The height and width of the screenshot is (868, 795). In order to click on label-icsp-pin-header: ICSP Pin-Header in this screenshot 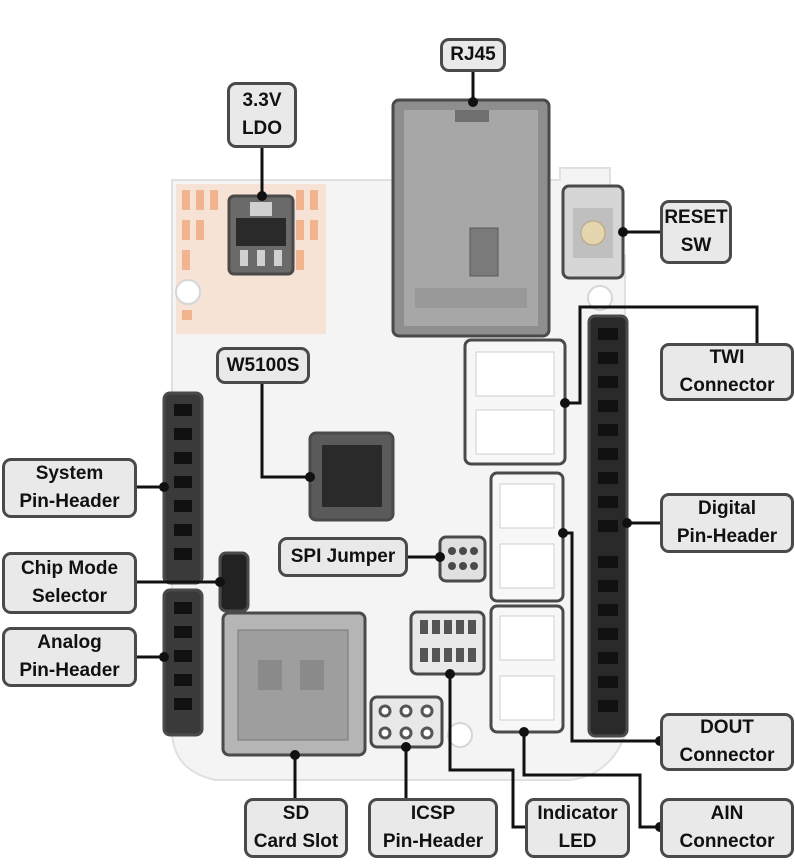, I will do `click(433, 828)`.